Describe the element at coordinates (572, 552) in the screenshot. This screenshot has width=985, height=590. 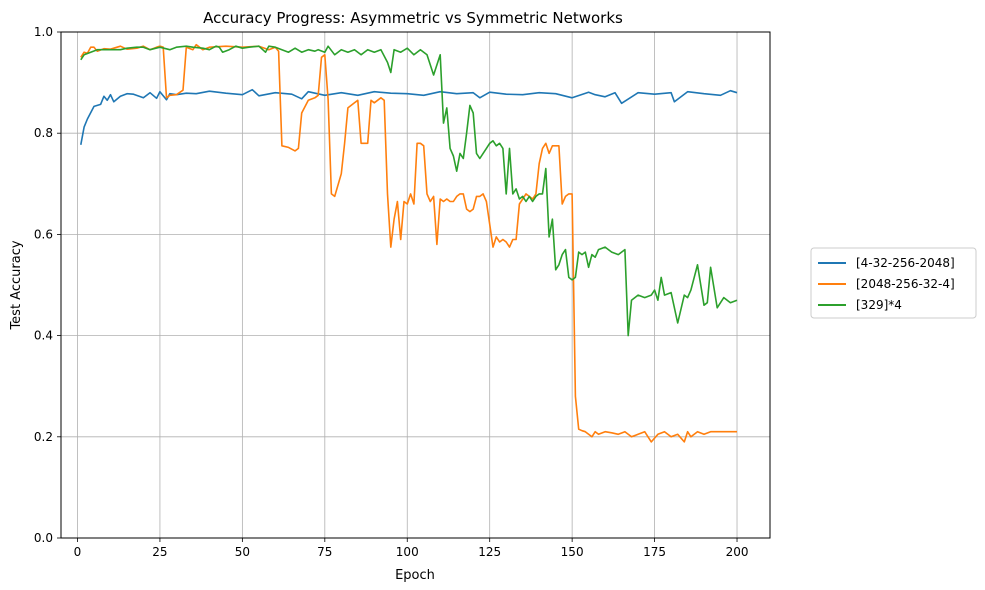
I see `x-tick-label: 150` at that location.